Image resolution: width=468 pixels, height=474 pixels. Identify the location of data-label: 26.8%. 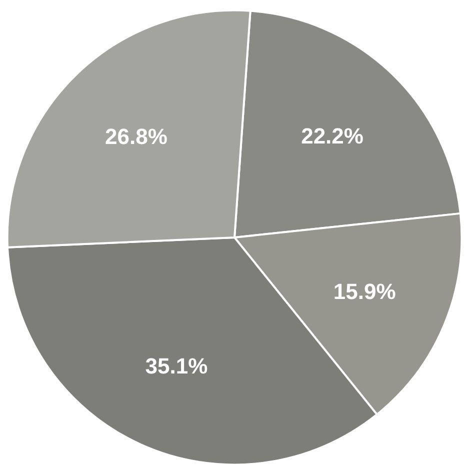
(136, 136).